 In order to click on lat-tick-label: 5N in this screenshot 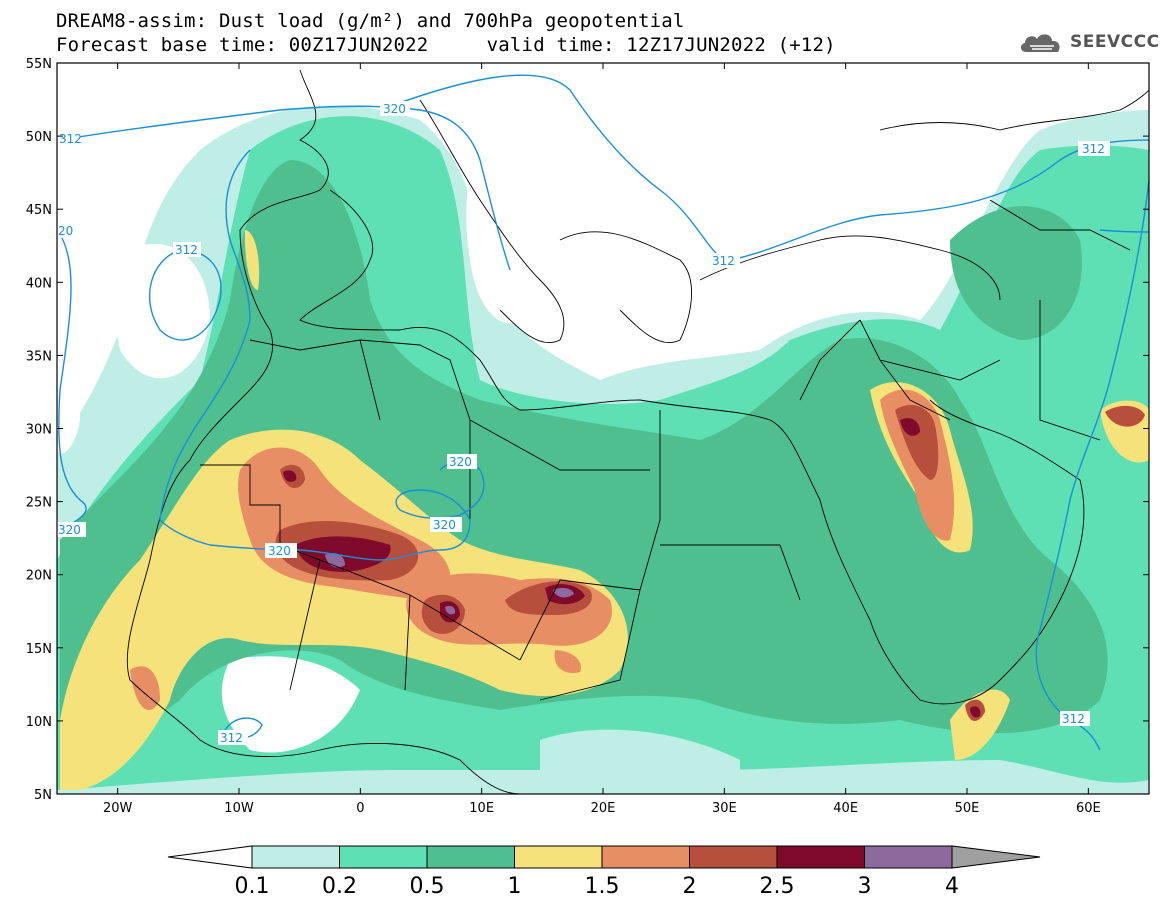, I will do `click(43, 795)`.